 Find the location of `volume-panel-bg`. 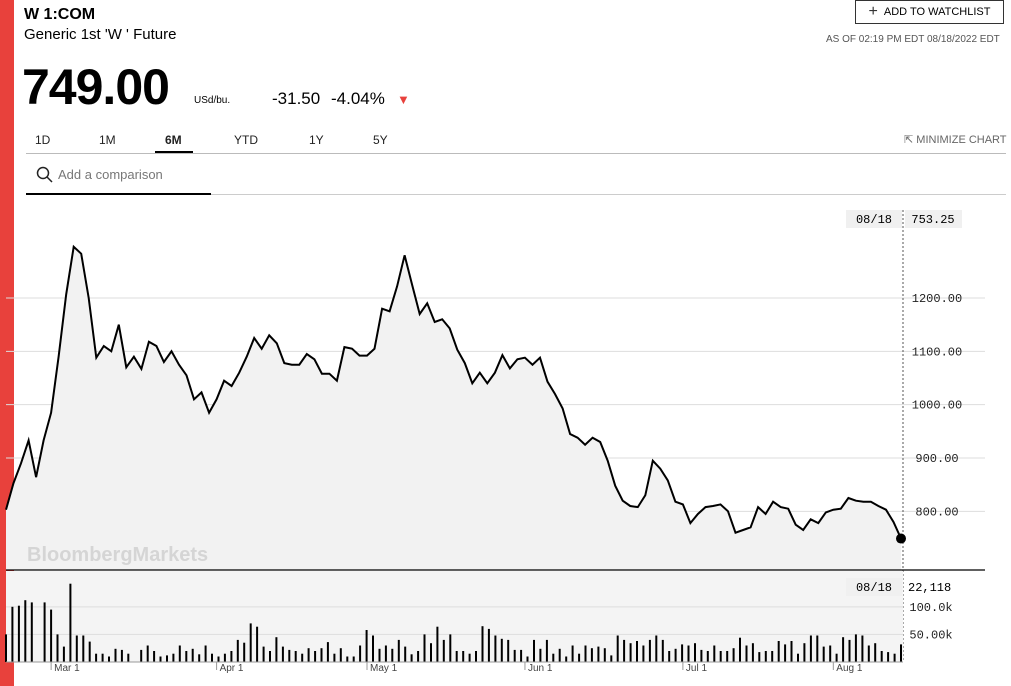

volume-panel-bg is located at coordinates (454, 616).